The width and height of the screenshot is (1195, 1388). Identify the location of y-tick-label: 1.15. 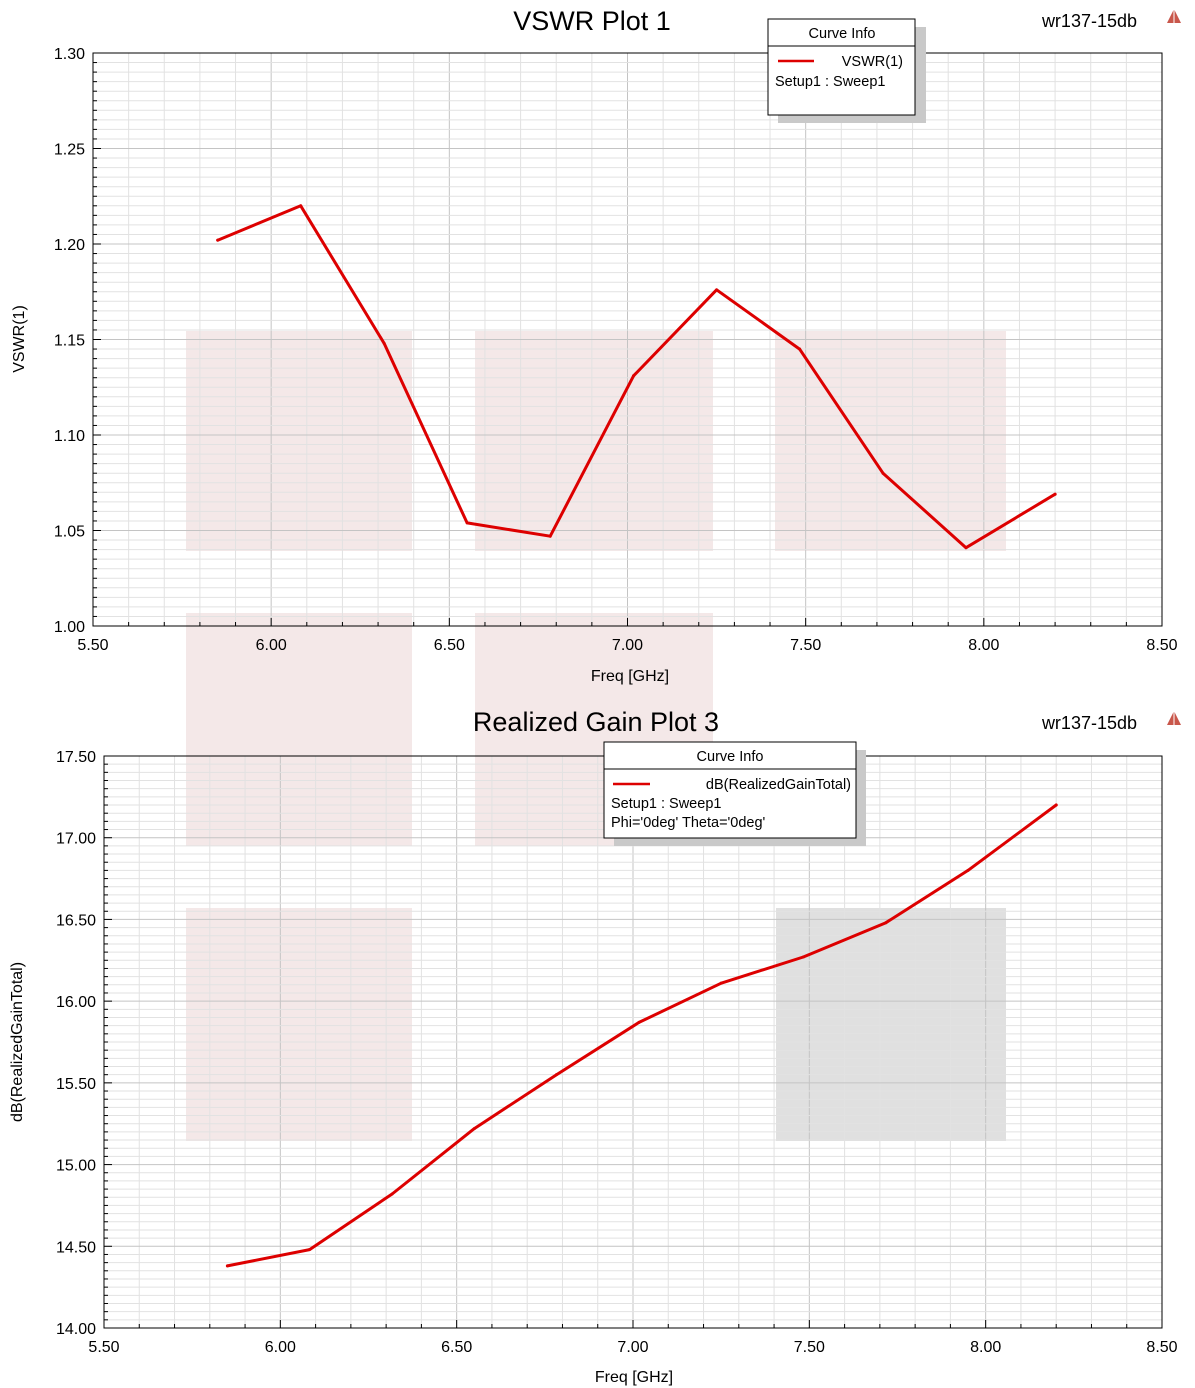
(69, 341).